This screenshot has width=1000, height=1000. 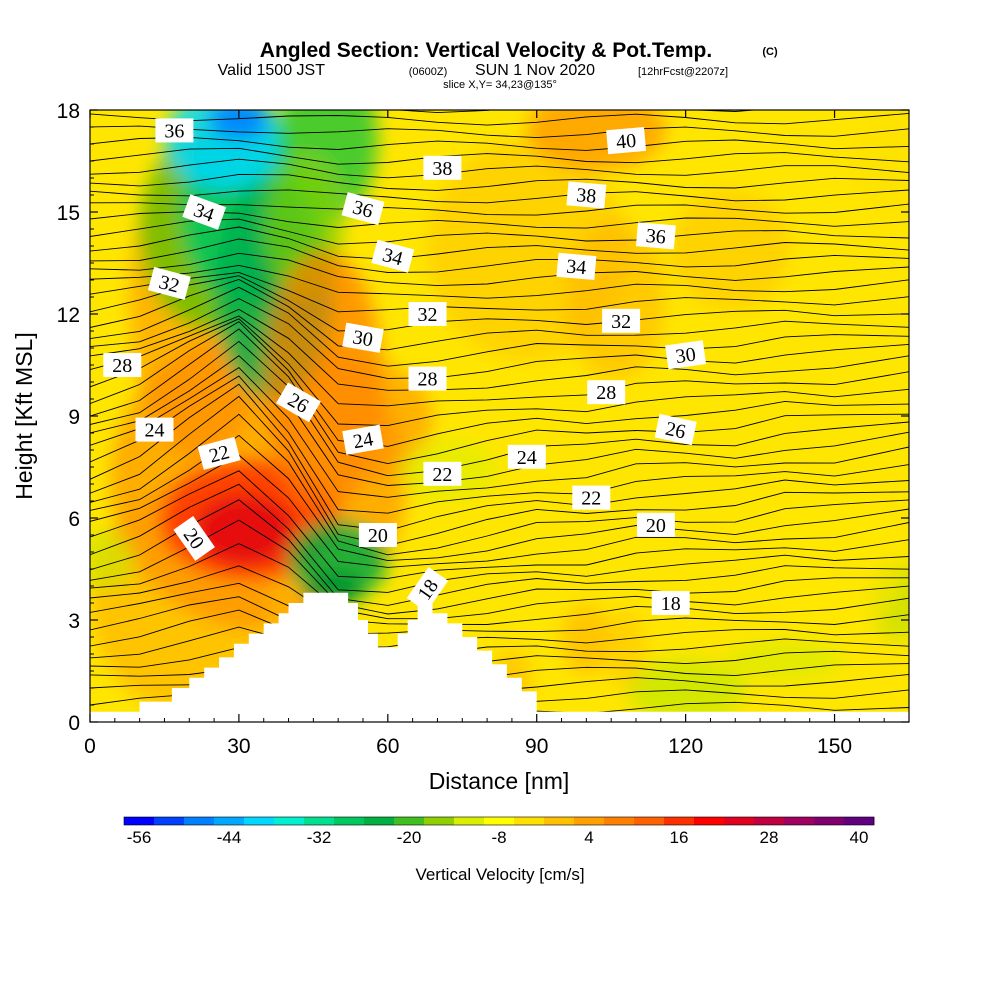 I want to click on contour-label-text: 18, so click(x=671, y=604).